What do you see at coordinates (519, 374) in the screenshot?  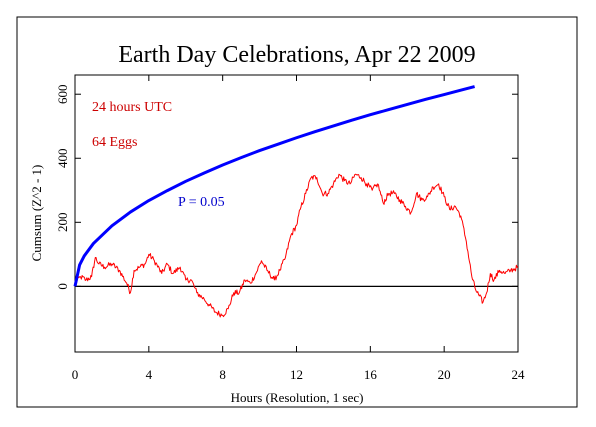 I see `x-tick-label: 24` at bounding box center [519, 374].